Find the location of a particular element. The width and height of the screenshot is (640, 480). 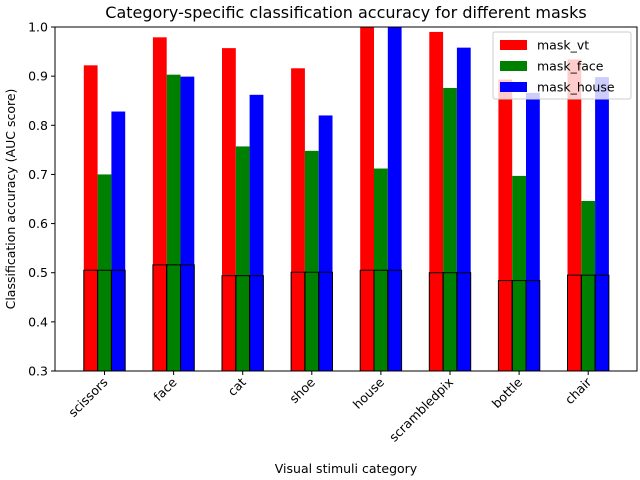

chance-bar-mask_house-shoe is located at coordinates (326, 321).